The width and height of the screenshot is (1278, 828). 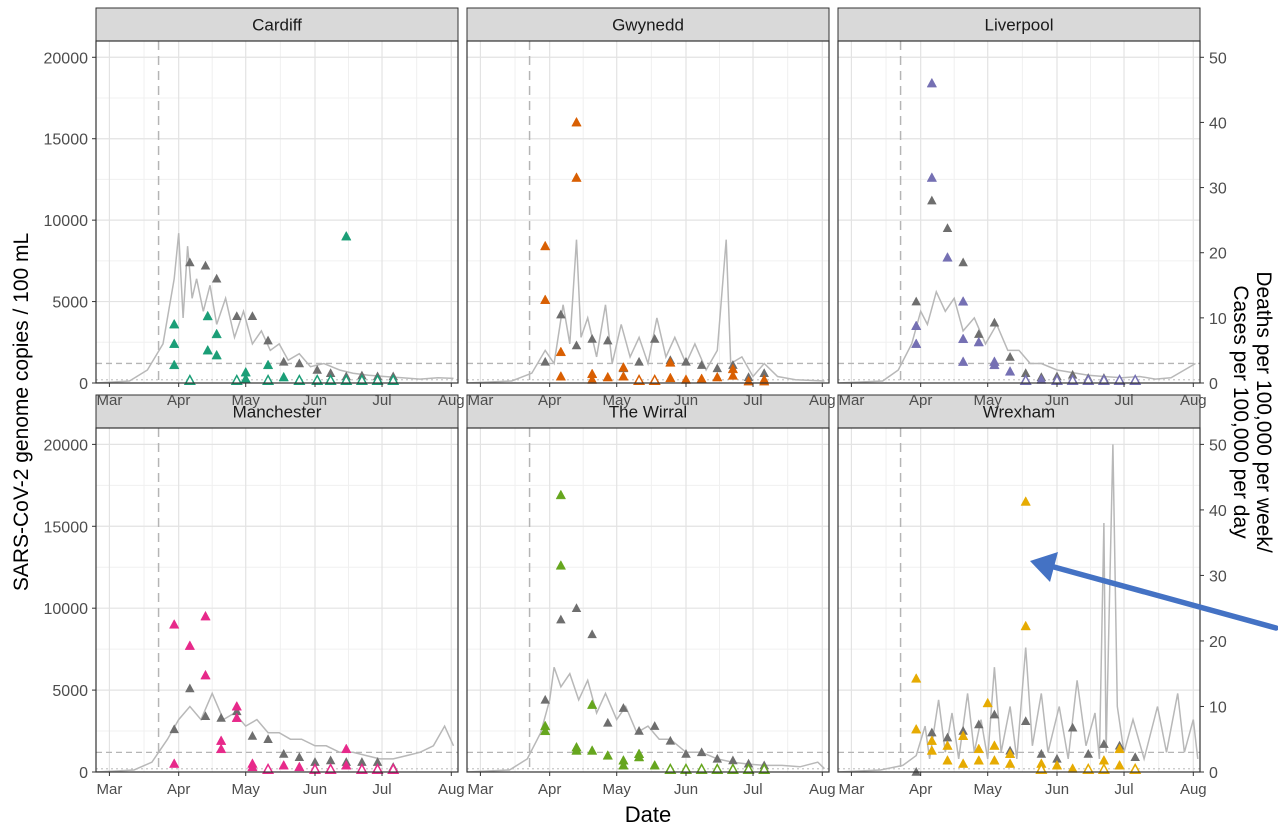 What do you see at coordinates (66, 221) in the screenshot?
I see `y-tick-label-left: 10000` at bounding box center [66, 221].